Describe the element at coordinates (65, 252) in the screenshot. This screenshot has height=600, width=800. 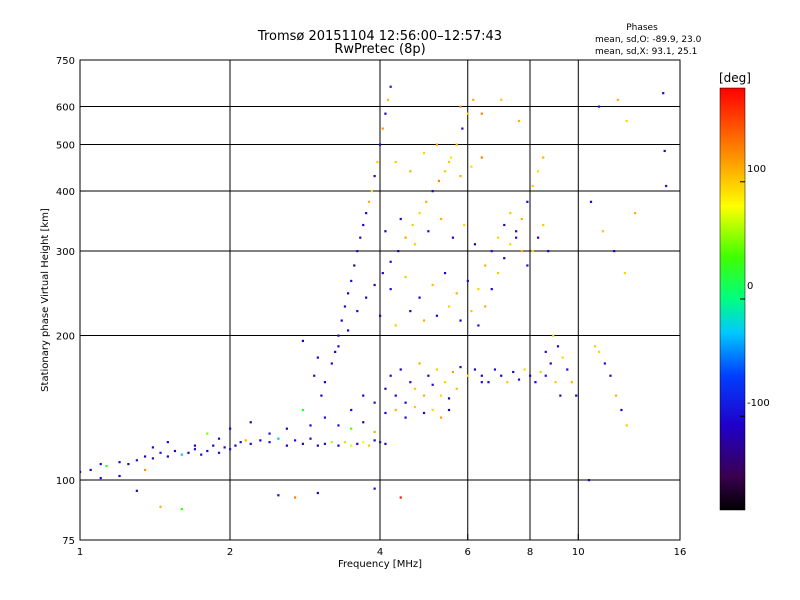
I see `y-tick-label-300: 300` at that location.